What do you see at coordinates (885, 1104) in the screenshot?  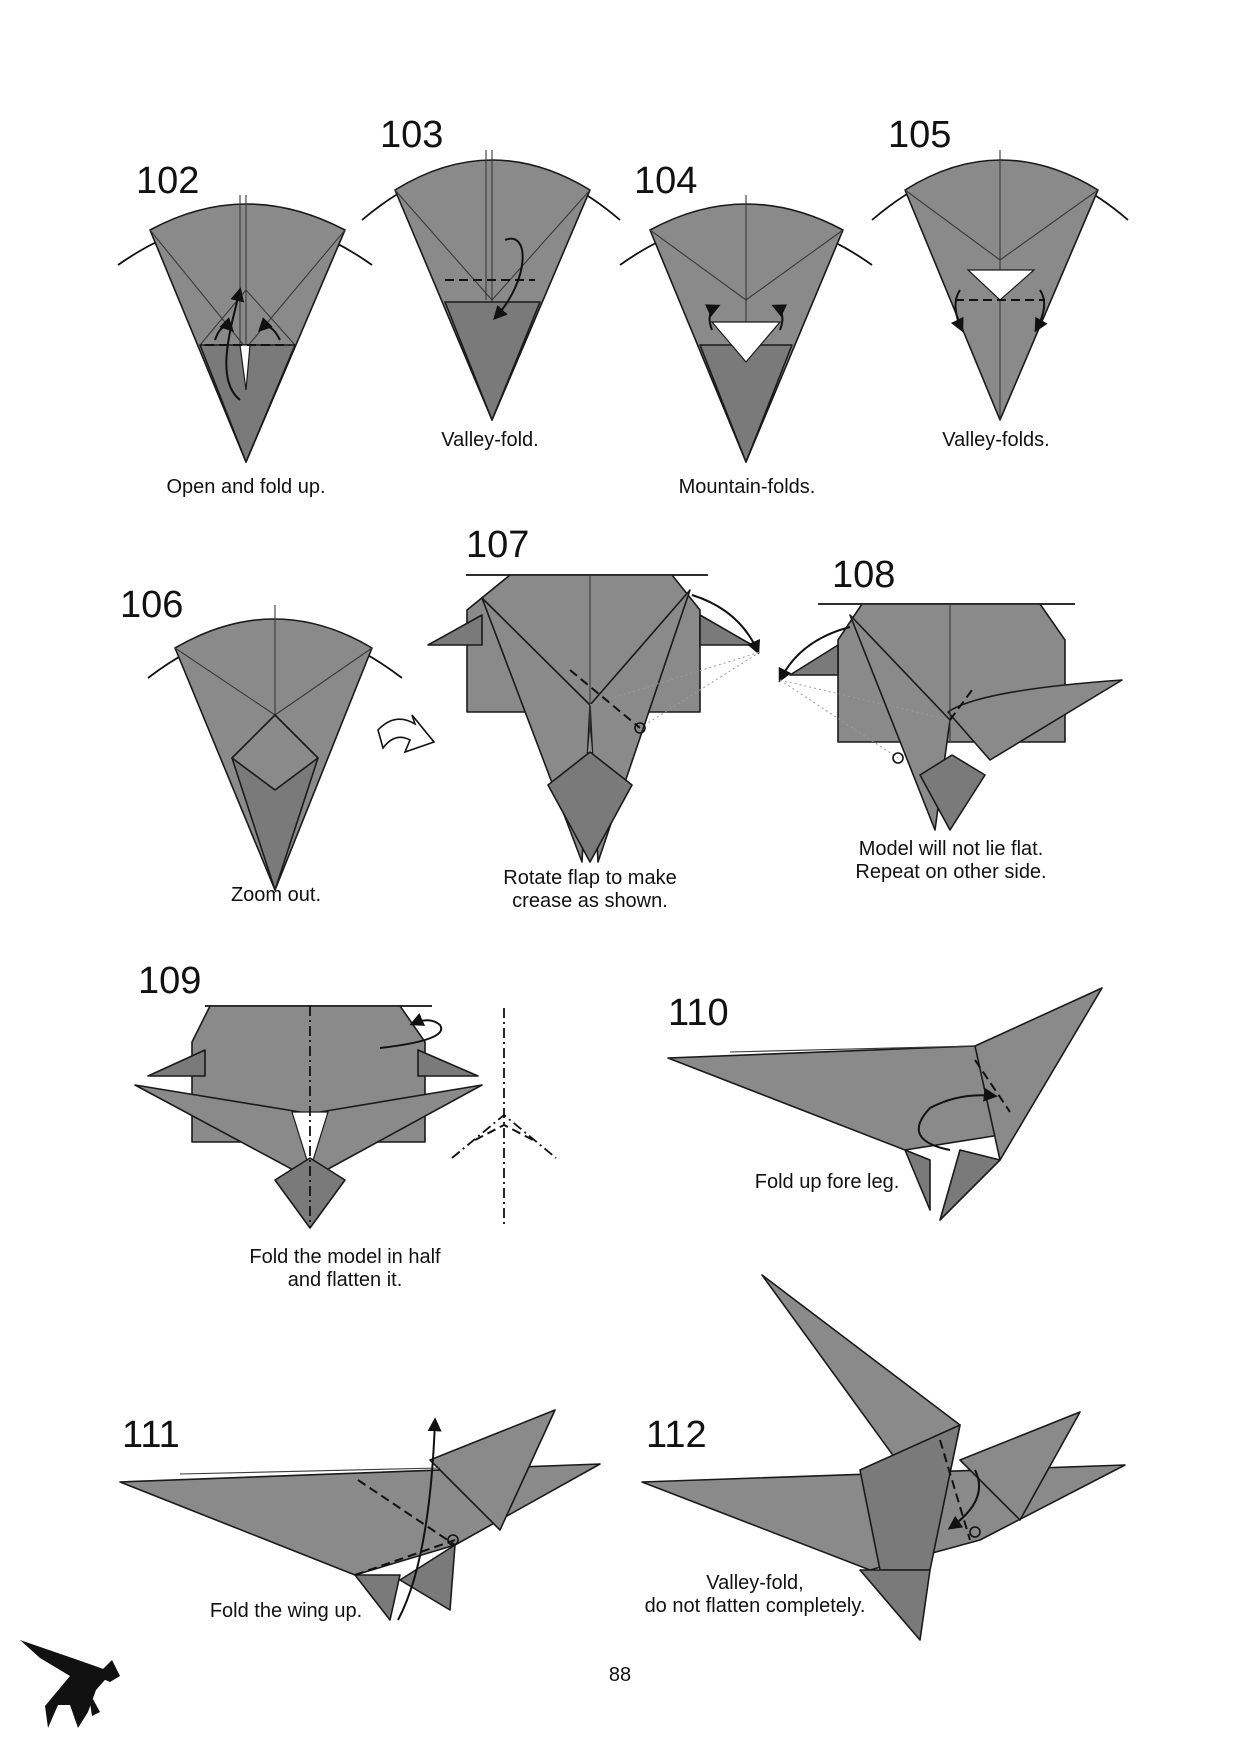 I see `step-110-figure` at bounding box center [885, 1104].